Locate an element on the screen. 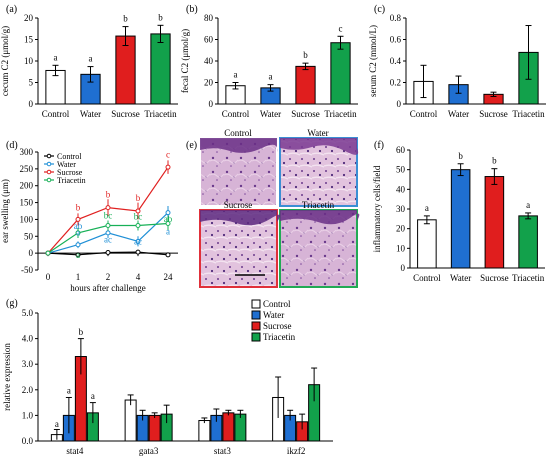 The image size is (550, 461). y-tick-label: 0.0 is located at coordinates (28, 441).